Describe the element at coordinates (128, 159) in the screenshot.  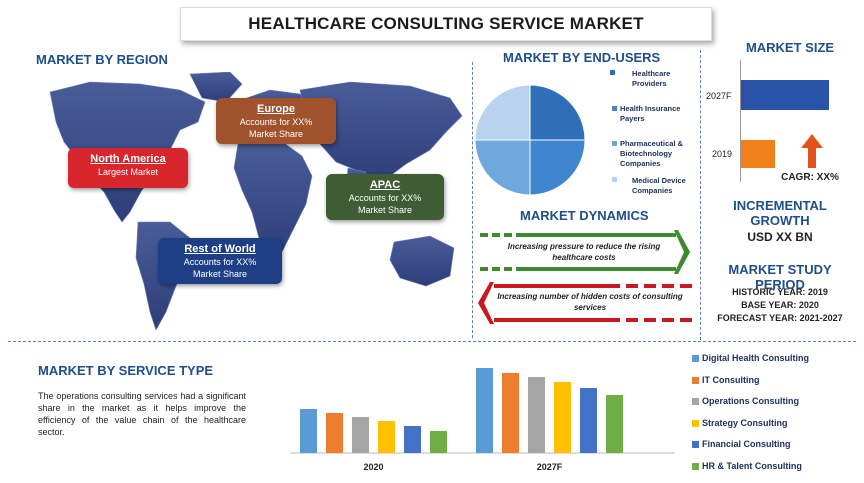
I see `region-name-north-america: North America` at that location.